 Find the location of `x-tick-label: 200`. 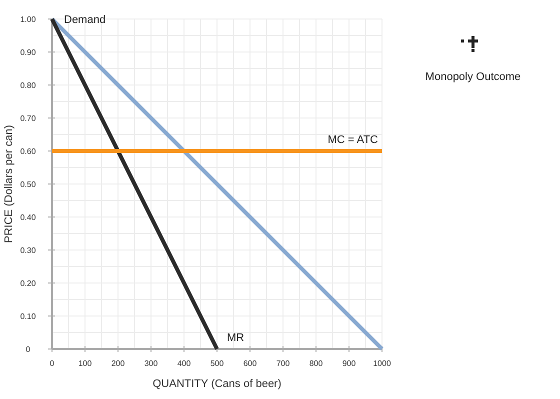

x-tick-label: 200 is located at coordinates (118, 363).